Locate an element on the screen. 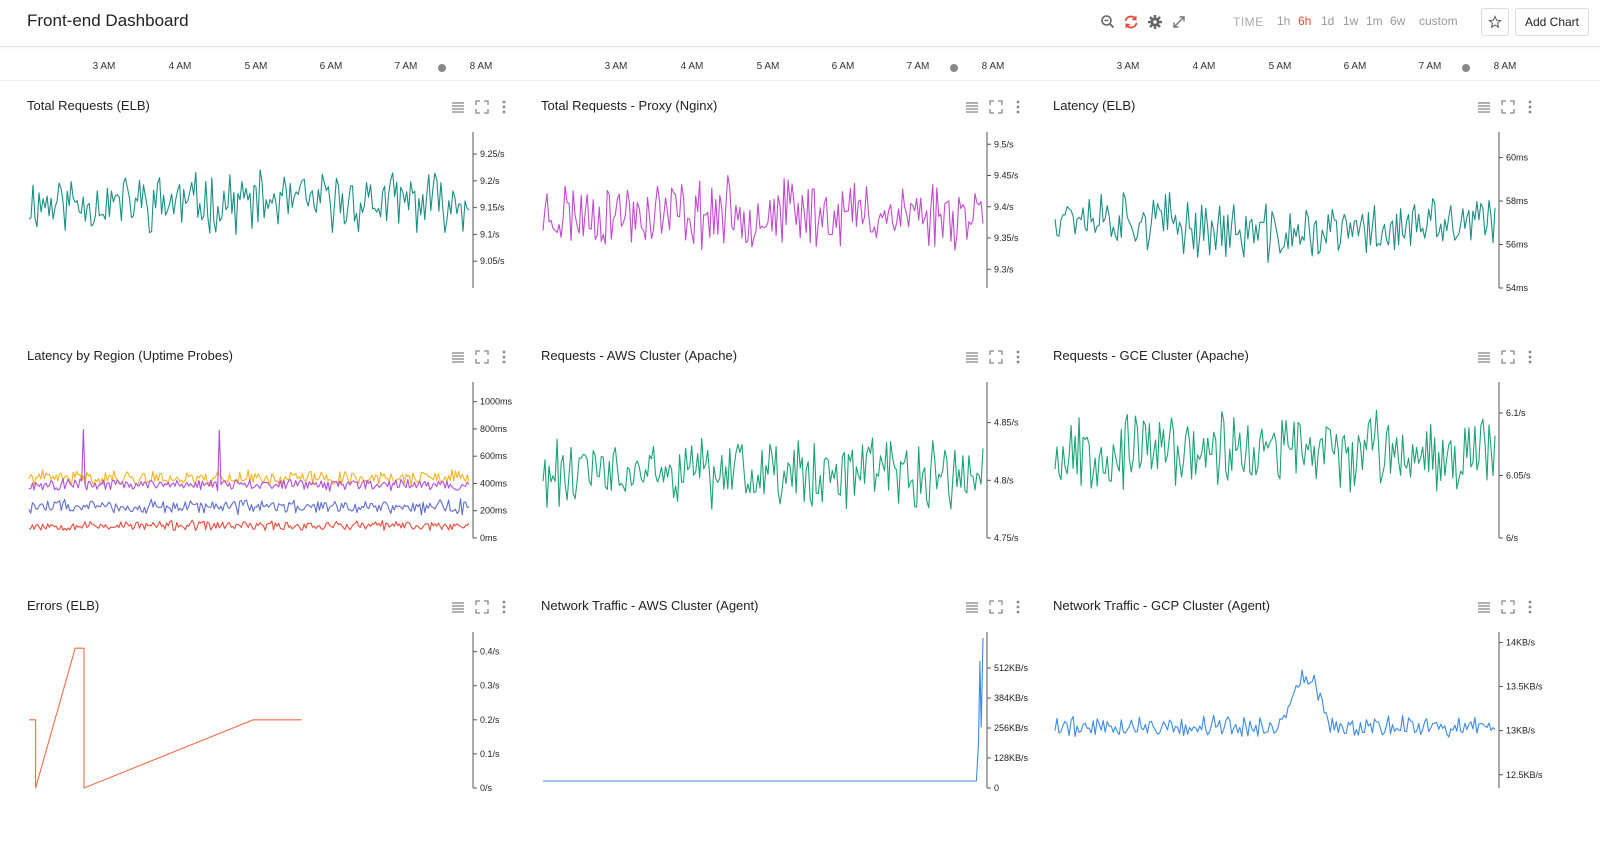 The height and width of the screenshot is (844, 1600). range-1w: 1w is located at coordinates (1351, 21).